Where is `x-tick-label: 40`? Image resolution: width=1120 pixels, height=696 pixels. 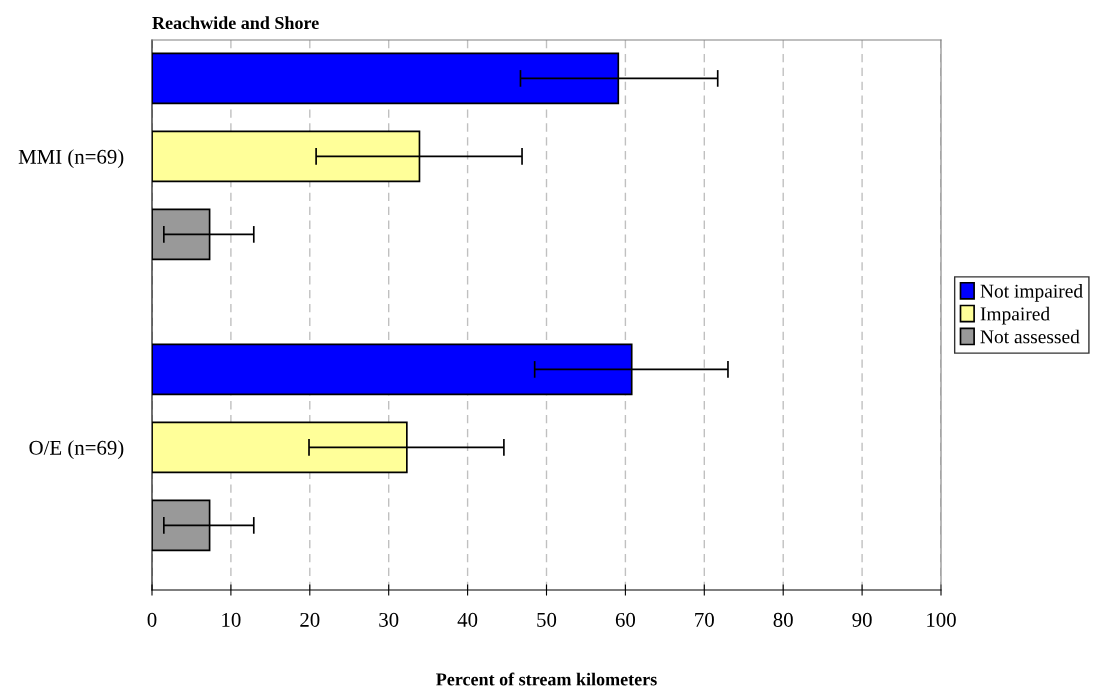 x-tick-label: 40 is located at coordinates (467, 619).